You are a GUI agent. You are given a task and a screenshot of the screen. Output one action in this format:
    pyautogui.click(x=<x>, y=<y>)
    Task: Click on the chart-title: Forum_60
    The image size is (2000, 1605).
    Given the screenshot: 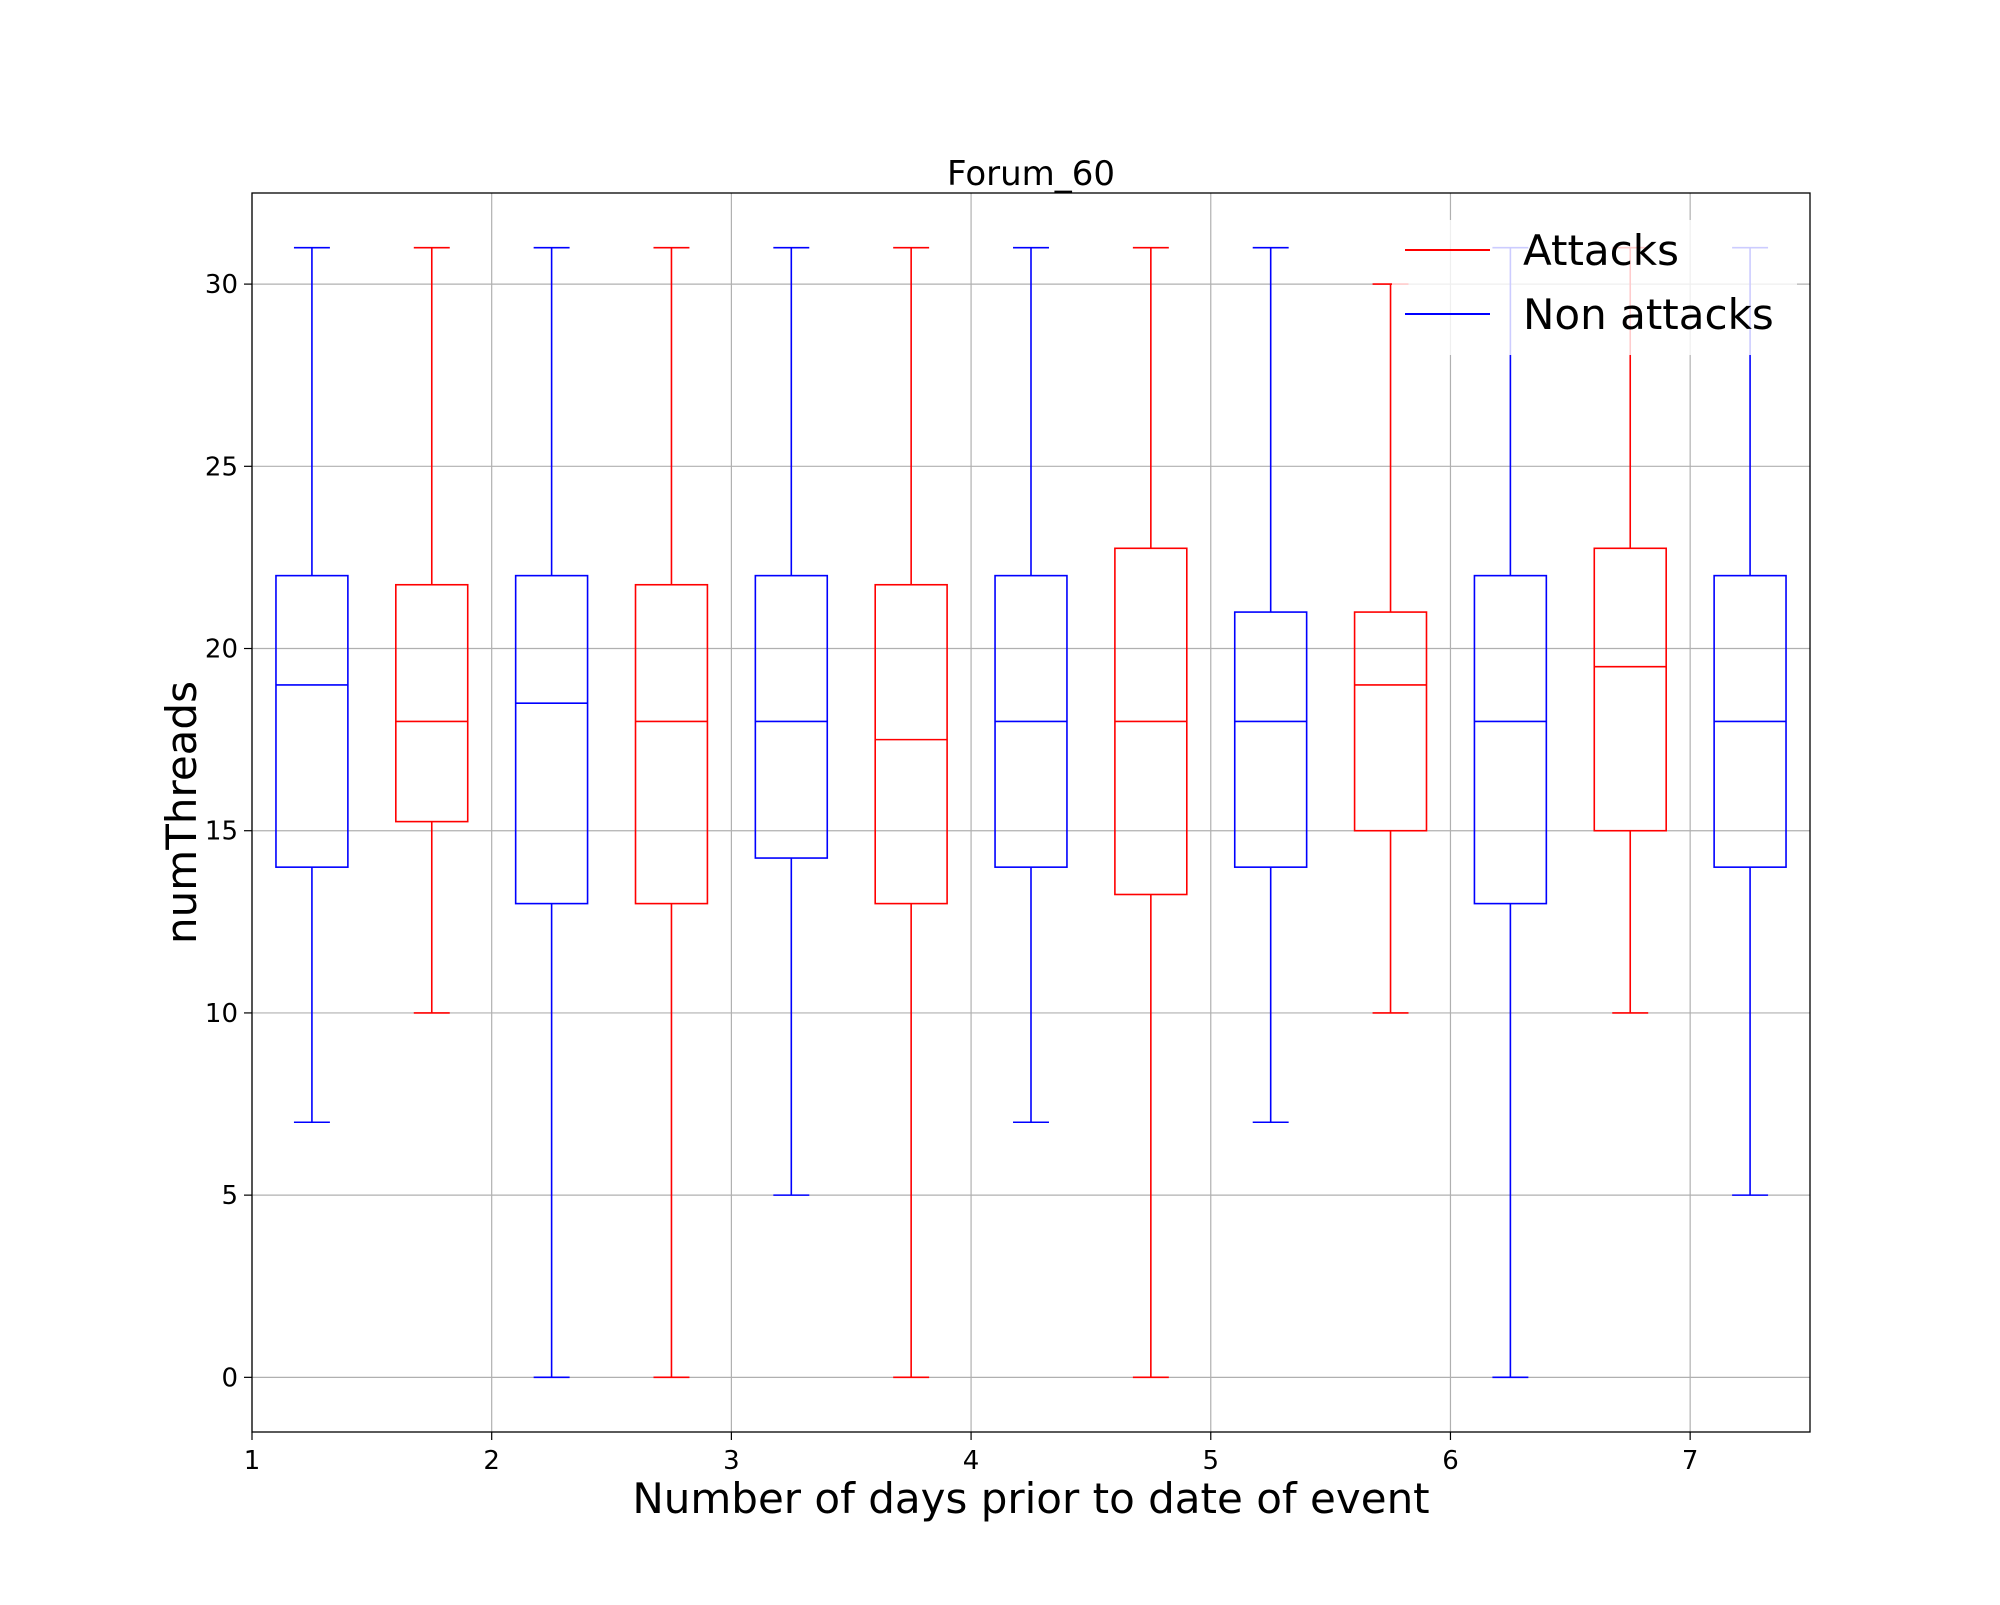 What is the action you would take?
    pyautogui.click(x=1031, y=174)
    